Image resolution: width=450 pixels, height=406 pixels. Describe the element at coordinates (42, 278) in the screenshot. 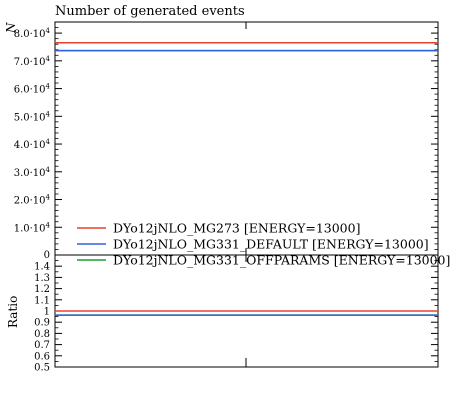

I see `ratio-y-tick-label-8: 1.3` at that location.